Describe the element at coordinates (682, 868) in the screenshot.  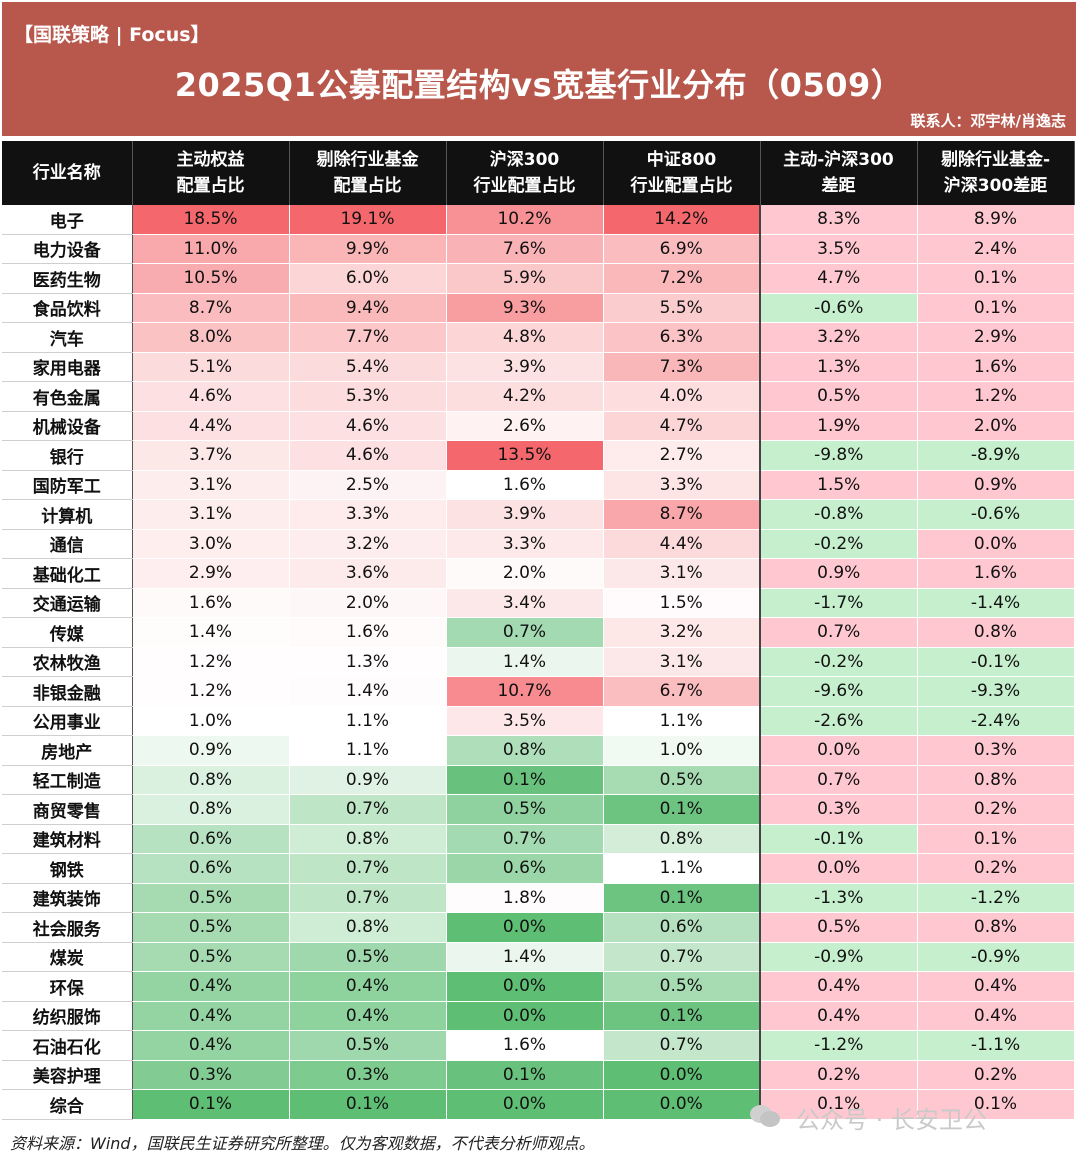
I see `cell-zz800: 1.1%` at that location.